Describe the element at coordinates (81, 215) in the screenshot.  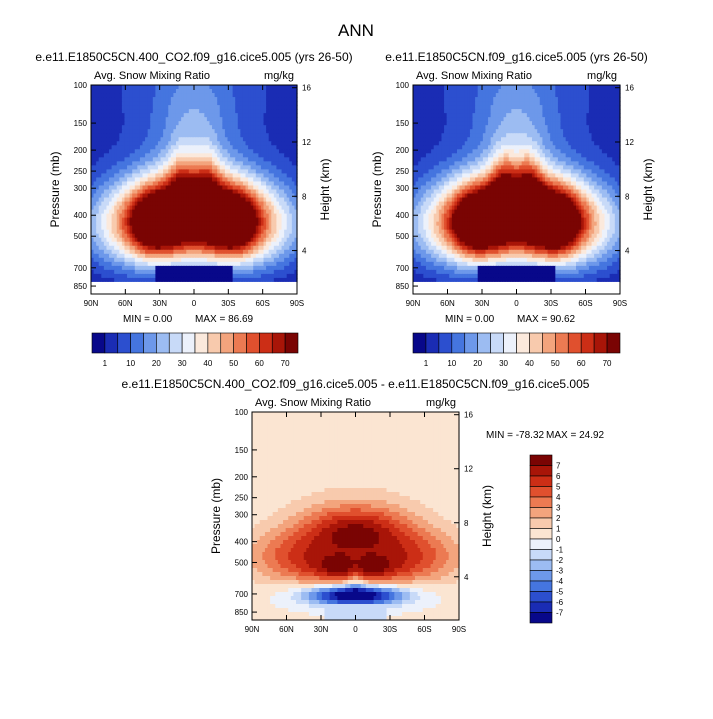
I see `y-tick-label: 400` at that location.